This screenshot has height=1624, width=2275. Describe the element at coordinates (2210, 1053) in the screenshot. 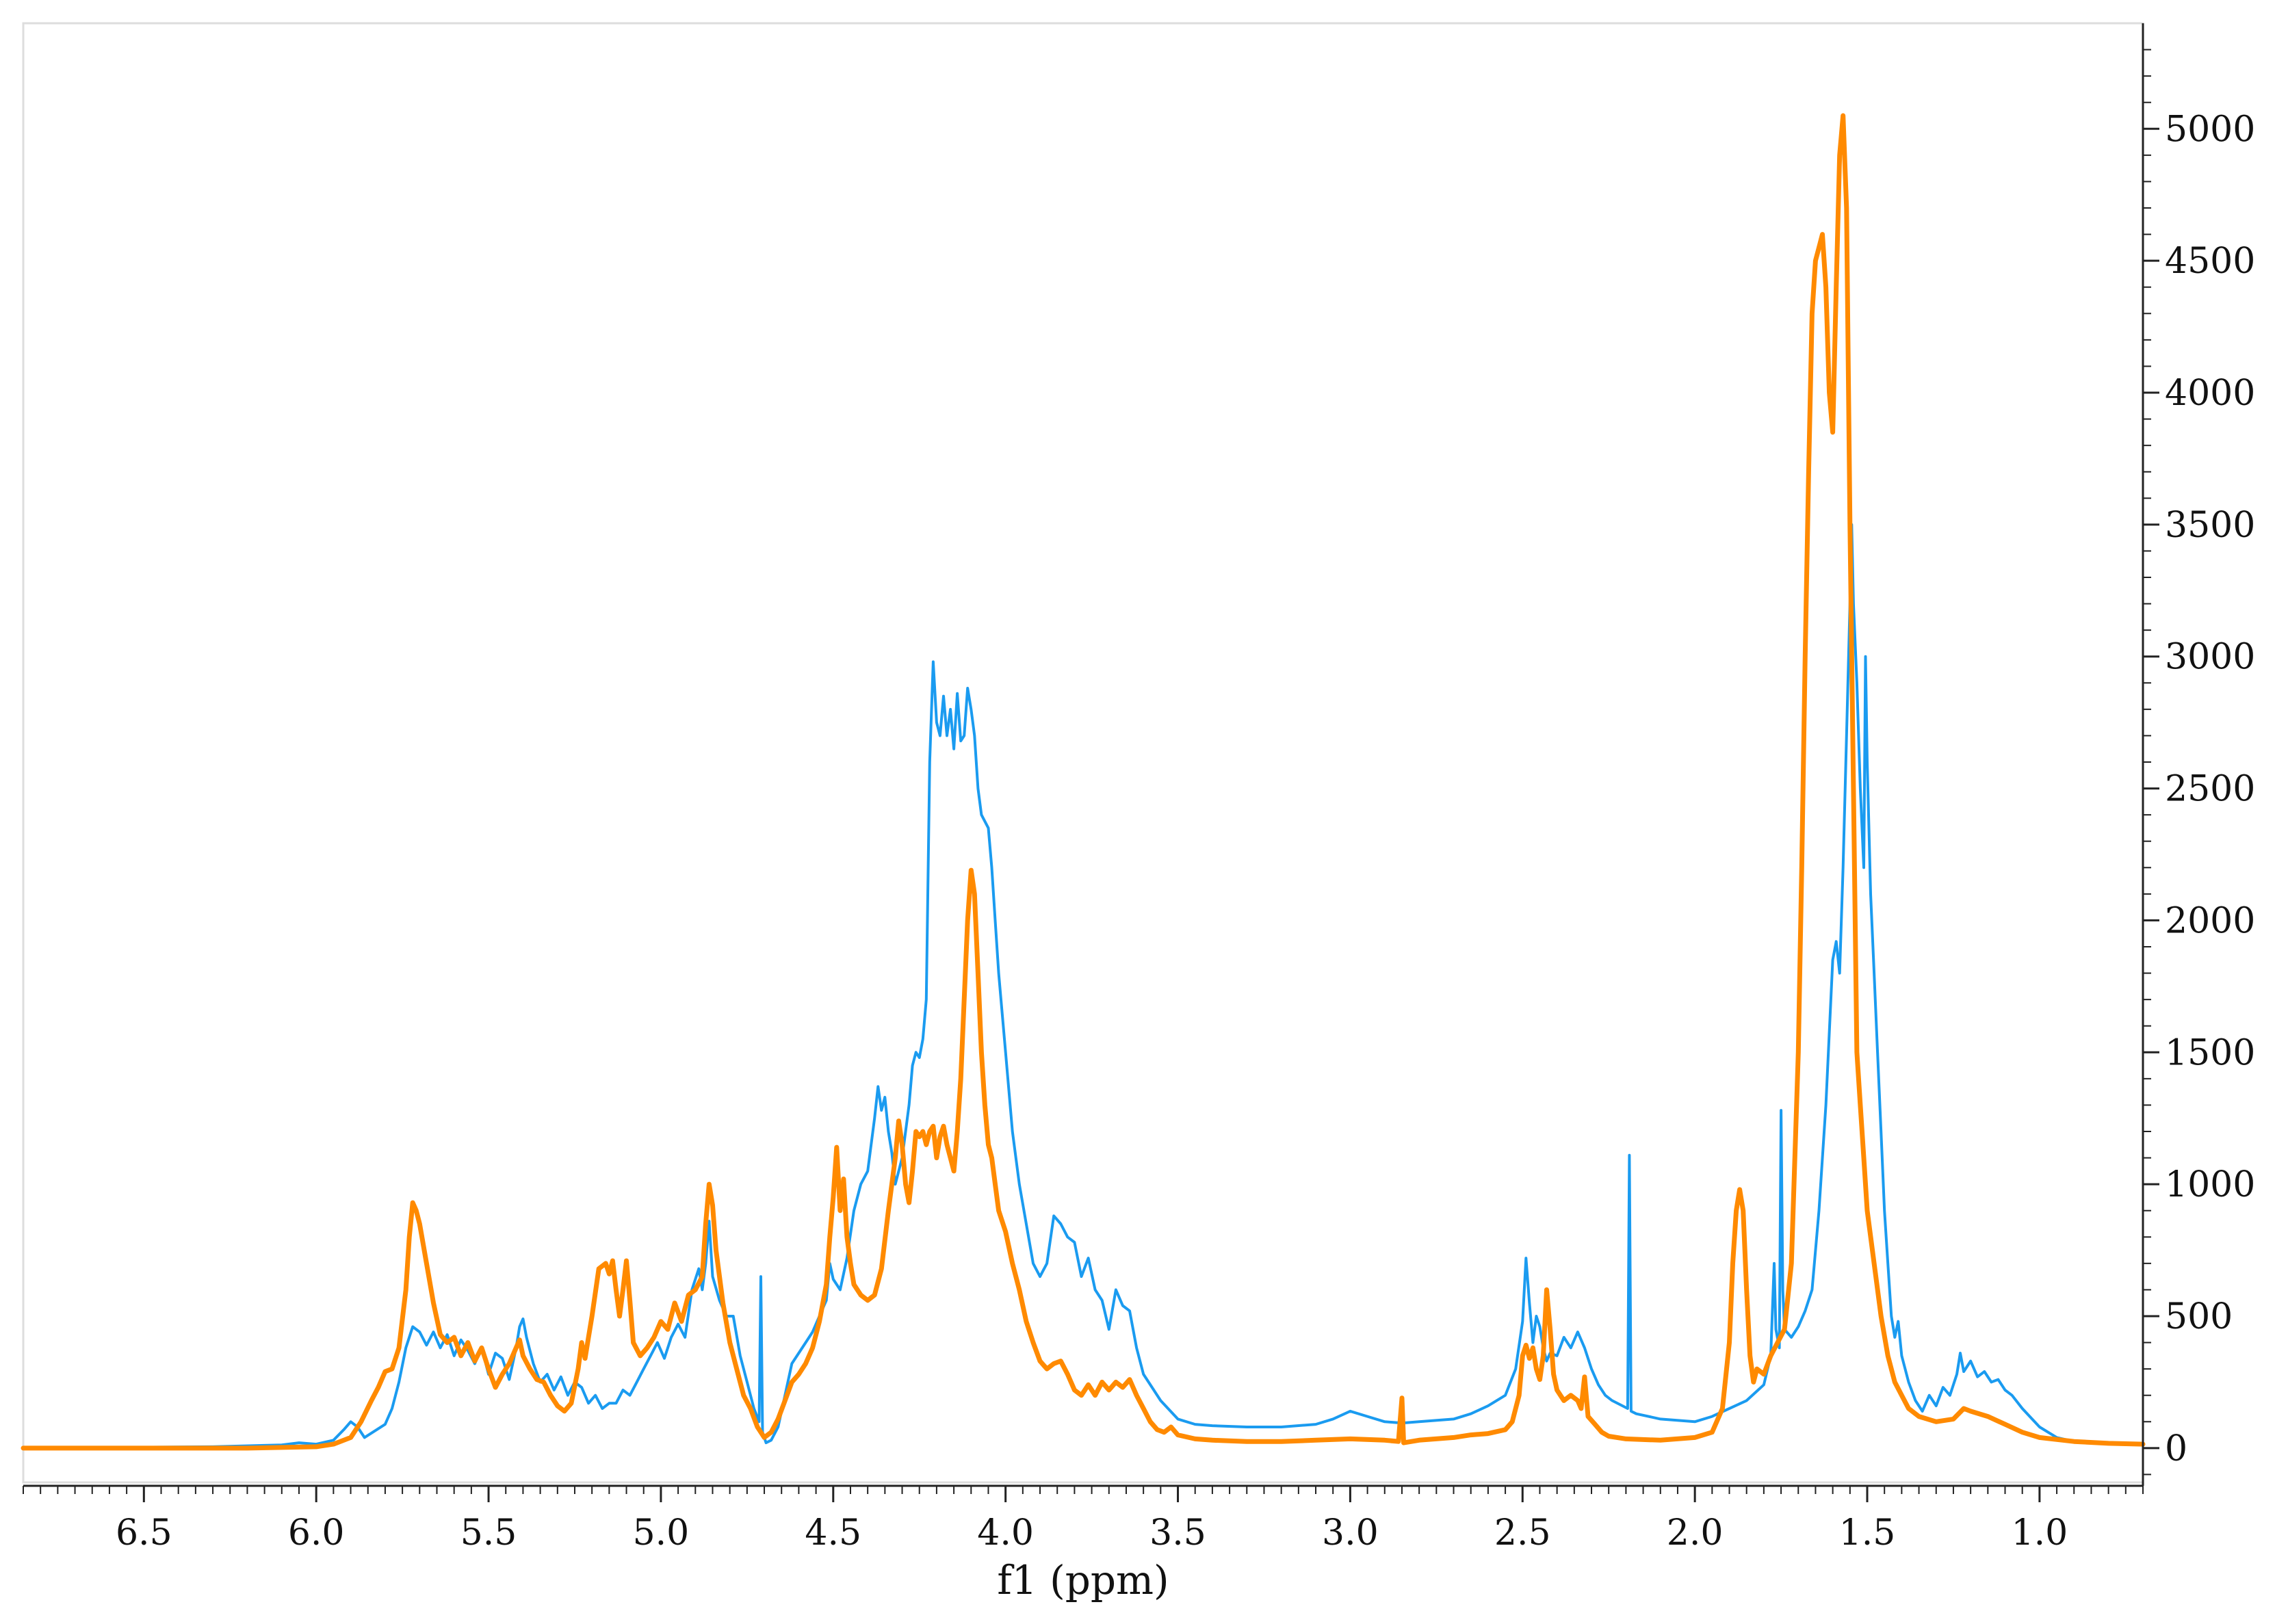

I see `y-tick-label: 1500` at that location.